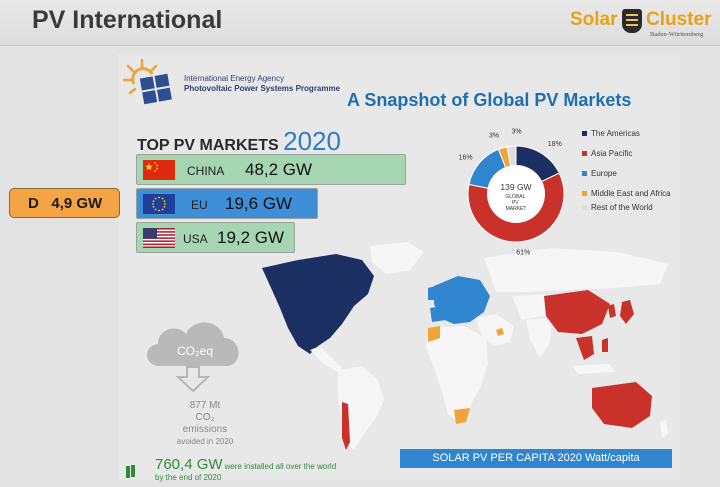 Image resolution: width=720 pixels, height=487 pixels. I want to click on germany-value: 4,9 GW, so click(77, 203).